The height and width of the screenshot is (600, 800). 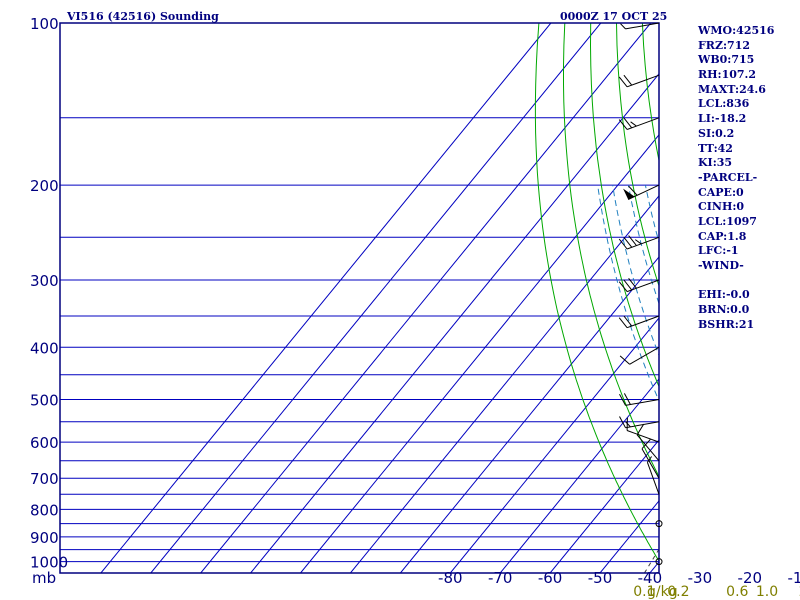 I want to click on mixing-ratio-label: 0.6, so click(x=737, y=592).